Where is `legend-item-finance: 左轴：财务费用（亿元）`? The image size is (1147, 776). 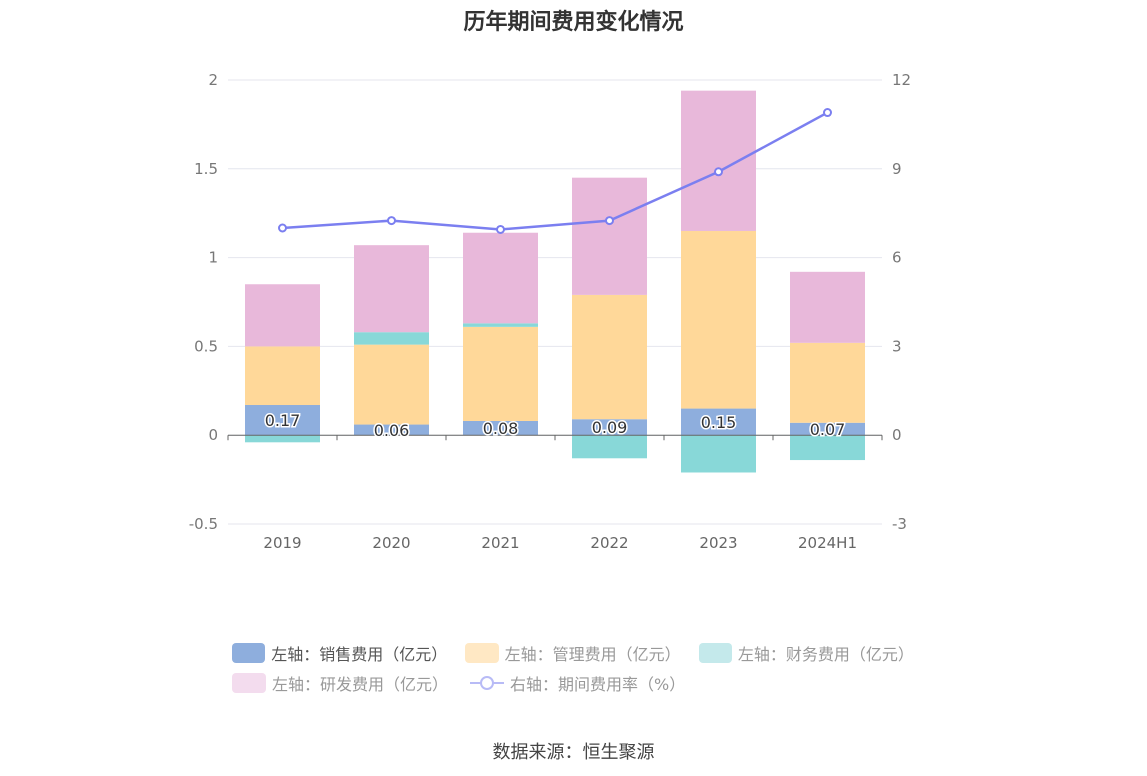
legend-item-finance: 左轴：财务费用（亿元） is located at coordinates (806, 653).